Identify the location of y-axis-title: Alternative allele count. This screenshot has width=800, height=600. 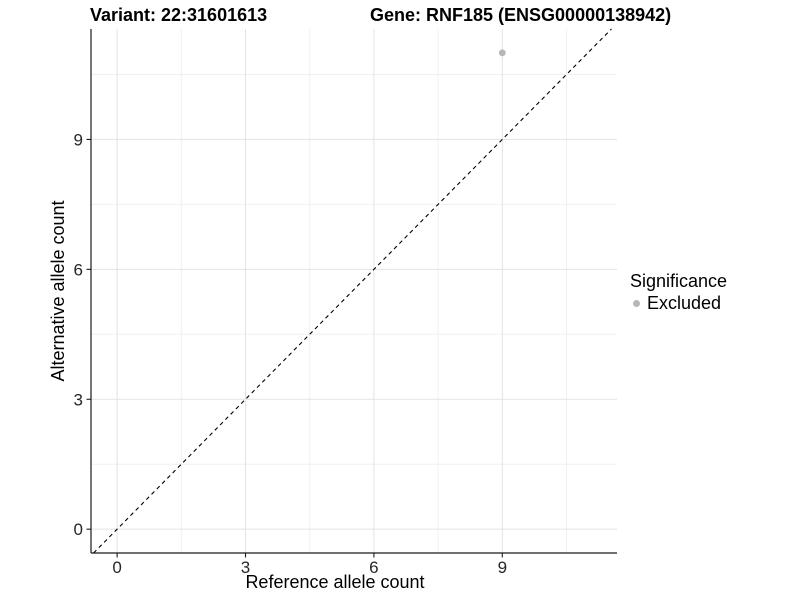
(58, 290).